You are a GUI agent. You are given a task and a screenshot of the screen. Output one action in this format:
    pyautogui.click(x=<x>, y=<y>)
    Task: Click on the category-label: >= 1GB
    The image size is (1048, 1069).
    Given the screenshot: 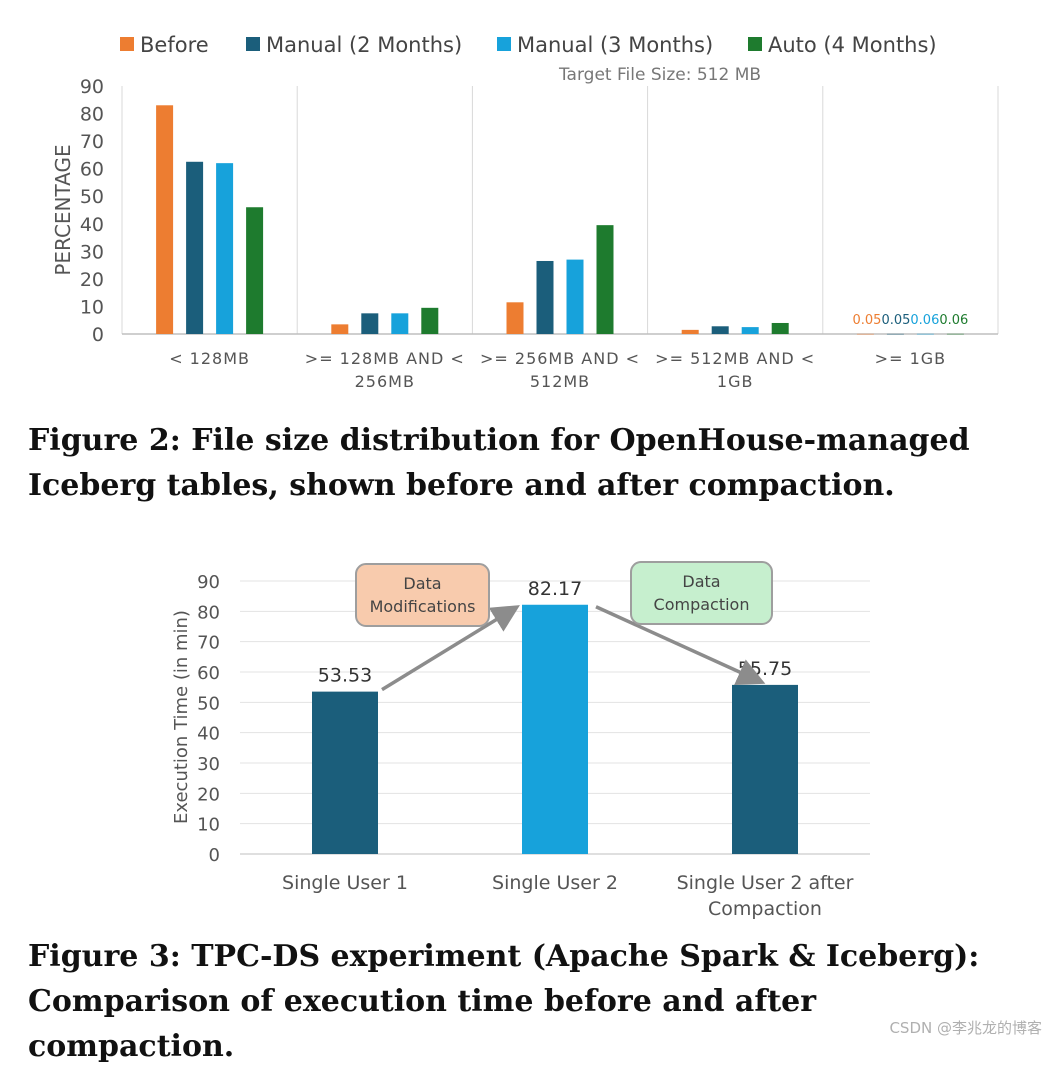 What is the action you would take?
    pyautogui.click(x=910, y=358)
    